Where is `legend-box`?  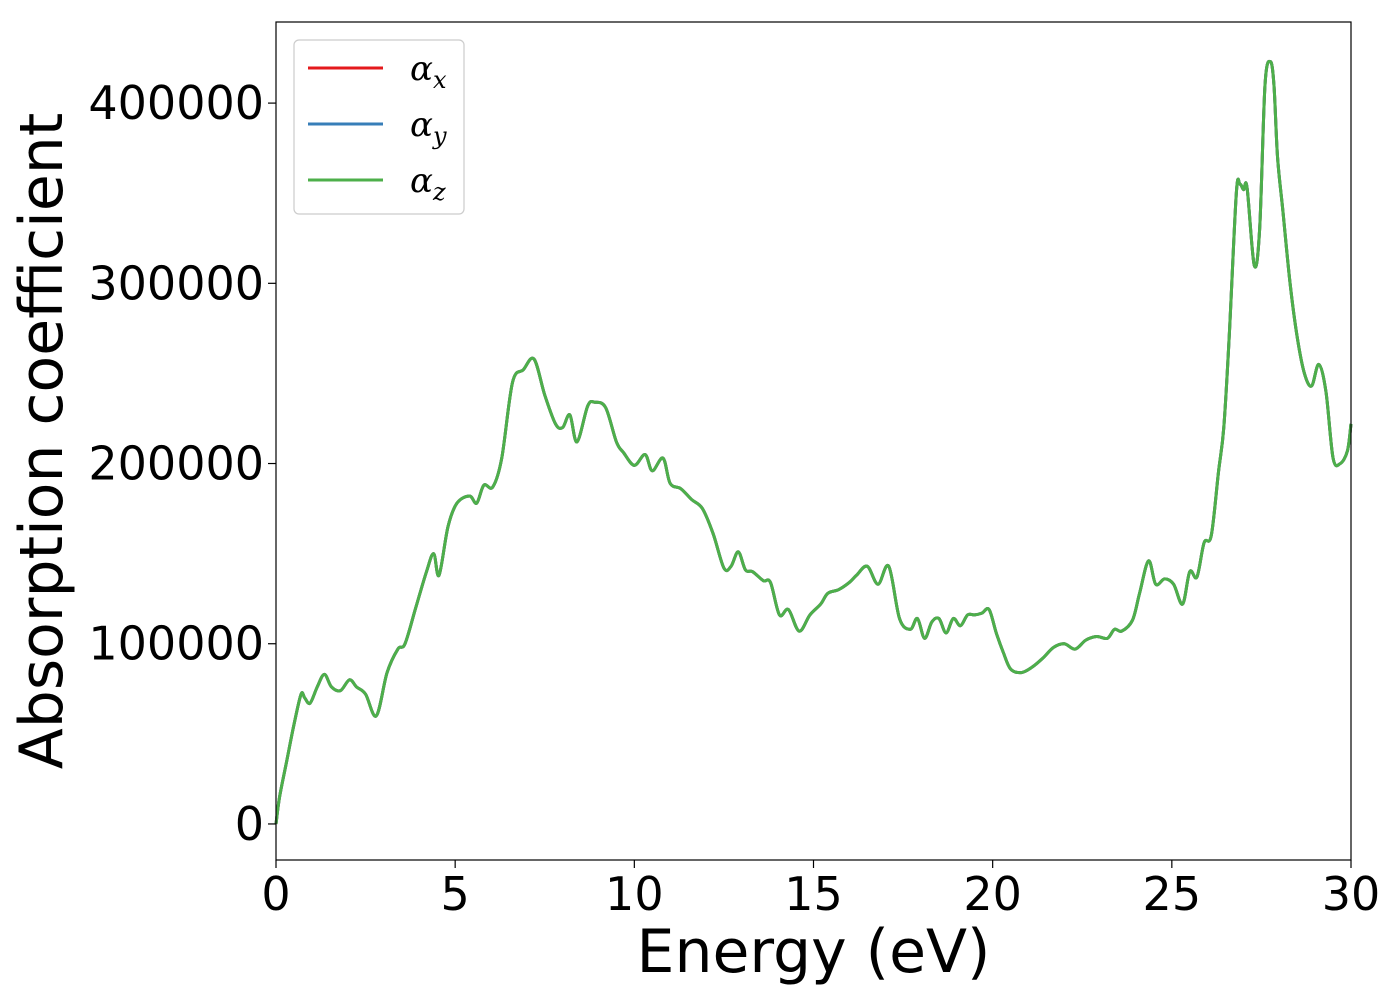 legend-box is located at coordinates (379, 127).